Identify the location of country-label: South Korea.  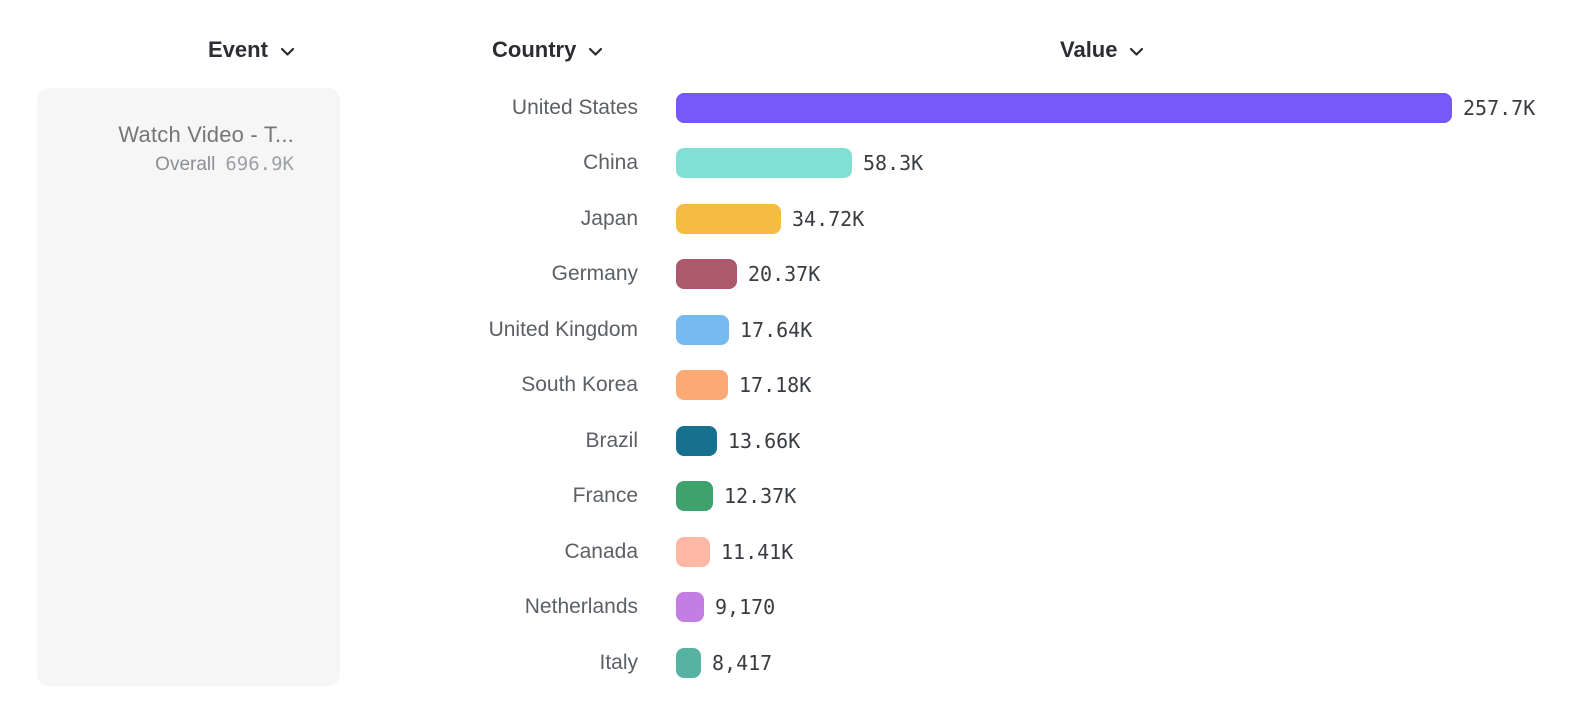
(579, 384).